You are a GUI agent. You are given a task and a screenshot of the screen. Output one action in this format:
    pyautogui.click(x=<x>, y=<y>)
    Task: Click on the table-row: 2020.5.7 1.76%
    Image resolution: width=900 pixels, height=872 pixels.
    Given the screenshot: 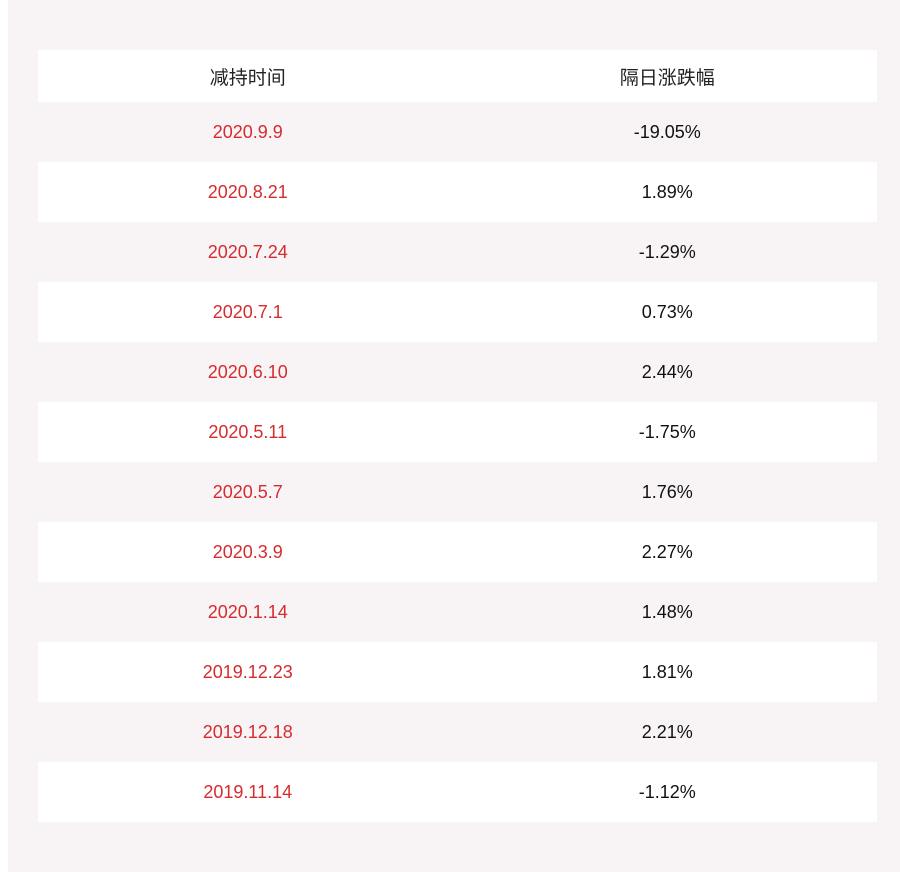 What is the action you would take?
    pyautogui.click(x=457, y=492)
    